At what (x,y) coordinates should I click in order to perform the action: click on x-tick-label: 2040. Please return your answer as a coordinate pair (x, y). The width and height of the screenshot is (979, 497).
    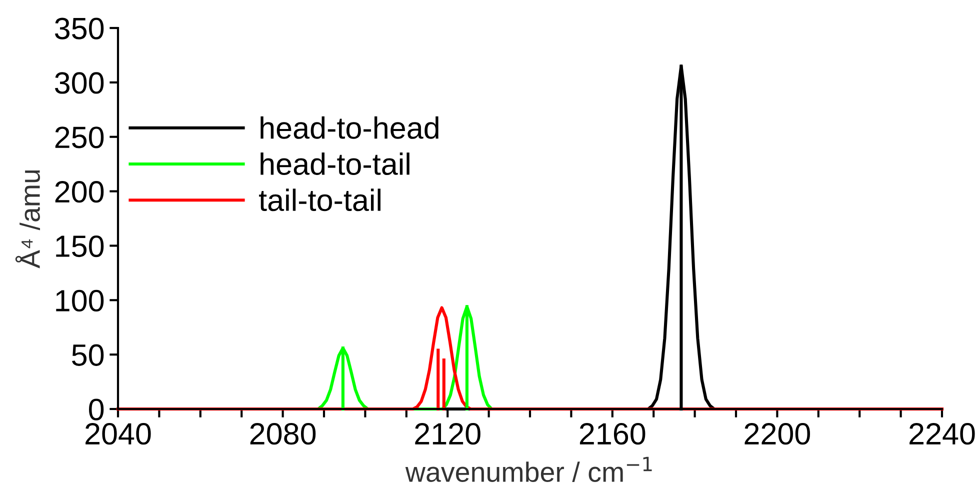
    Looking at the image, I should click on (118, 434).